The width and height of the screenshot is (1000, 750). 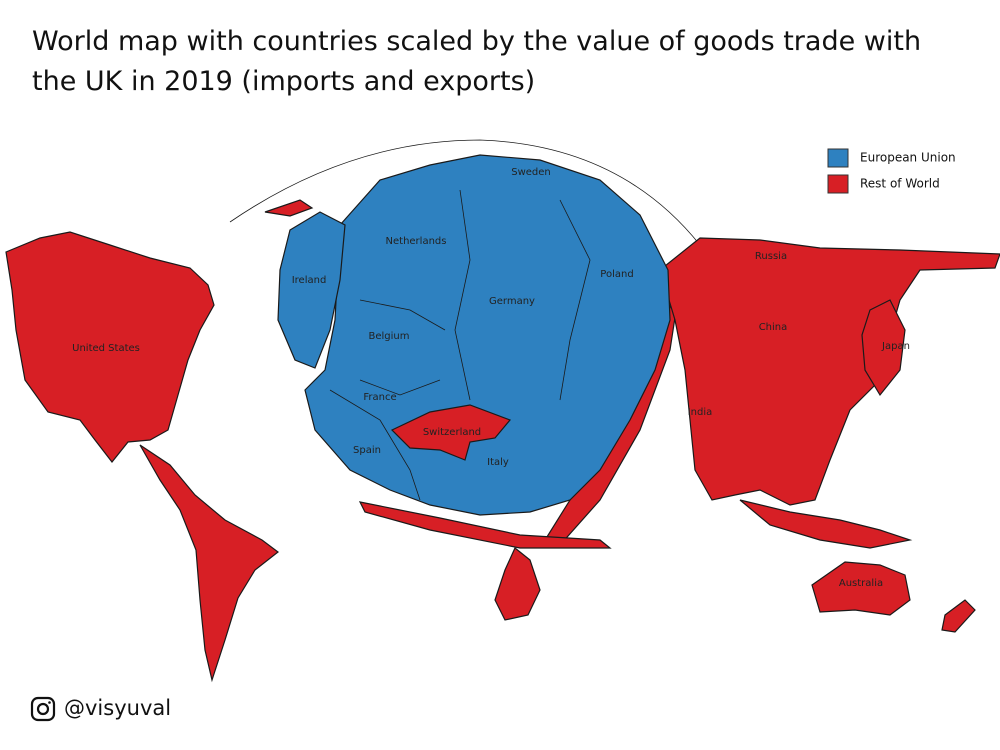 I want to click on country-label: Belgium, so click(x=389, y=336).